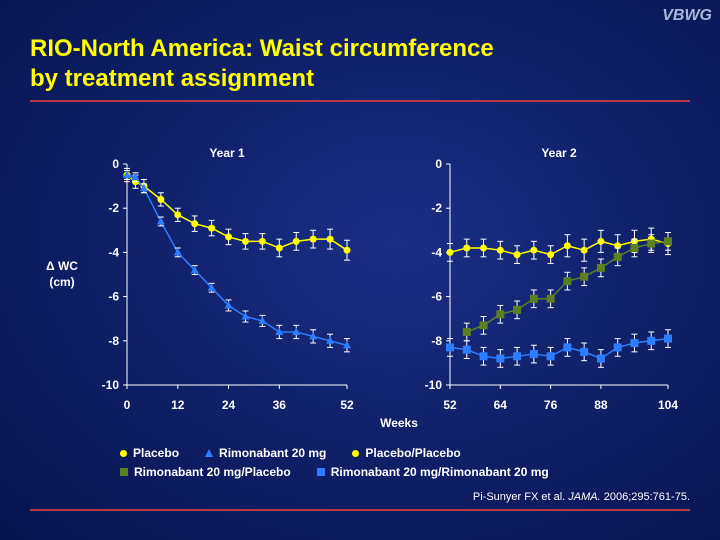  Describe the element at coordinates (501, 405) in the screenshot. I see `x-tick-label: 64` at that location.